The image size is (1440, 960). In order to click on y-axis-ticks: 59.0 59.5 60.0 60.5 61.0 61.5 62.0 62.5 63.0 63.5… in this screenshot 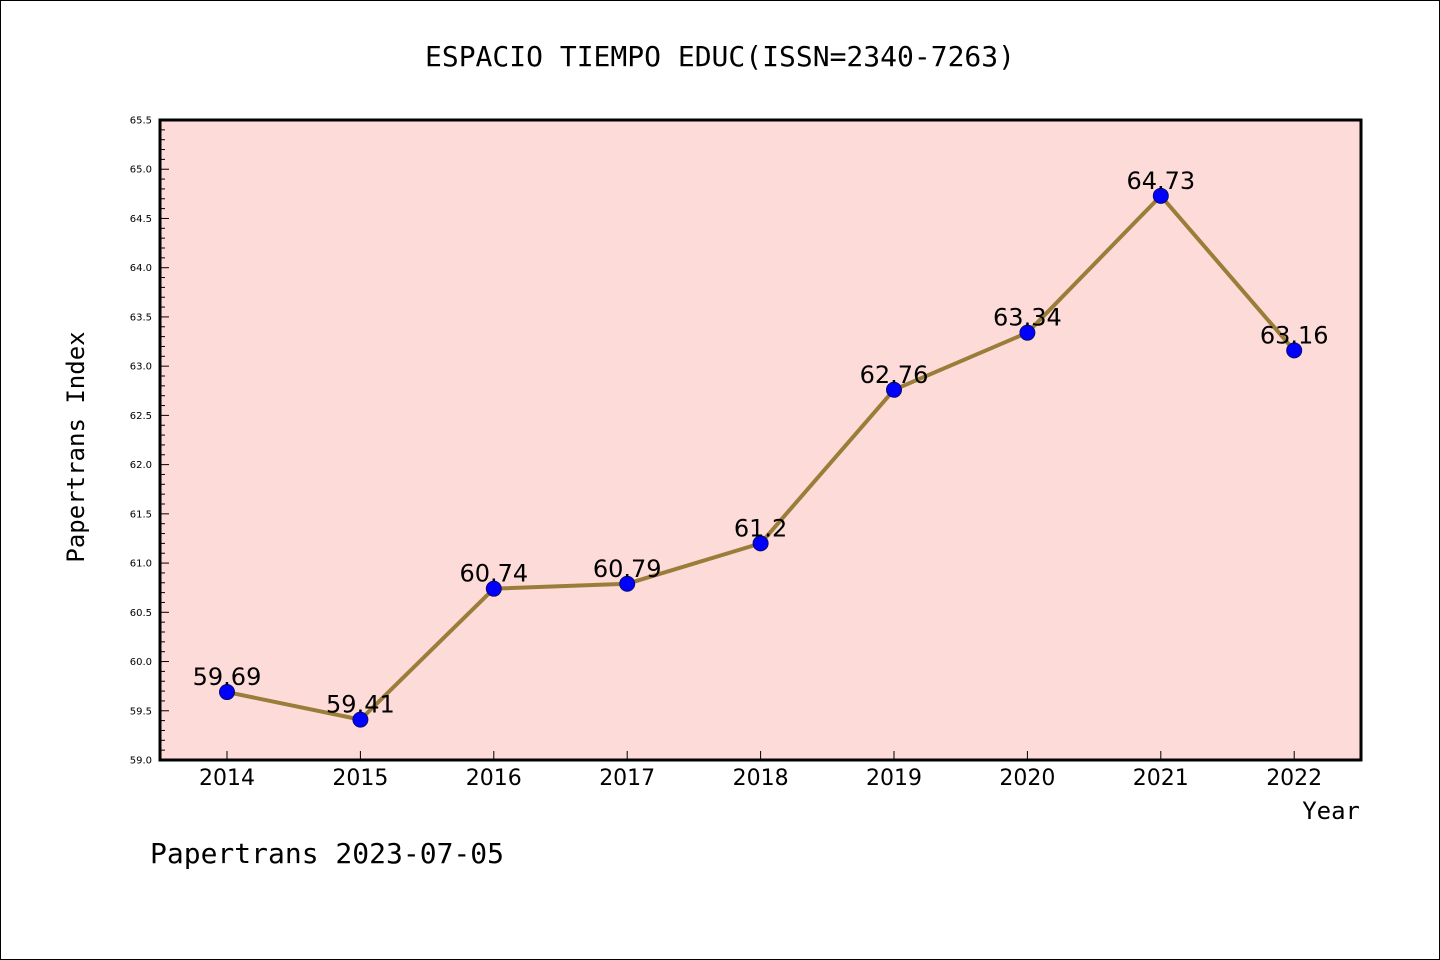, I will do `click(149, 441)`.